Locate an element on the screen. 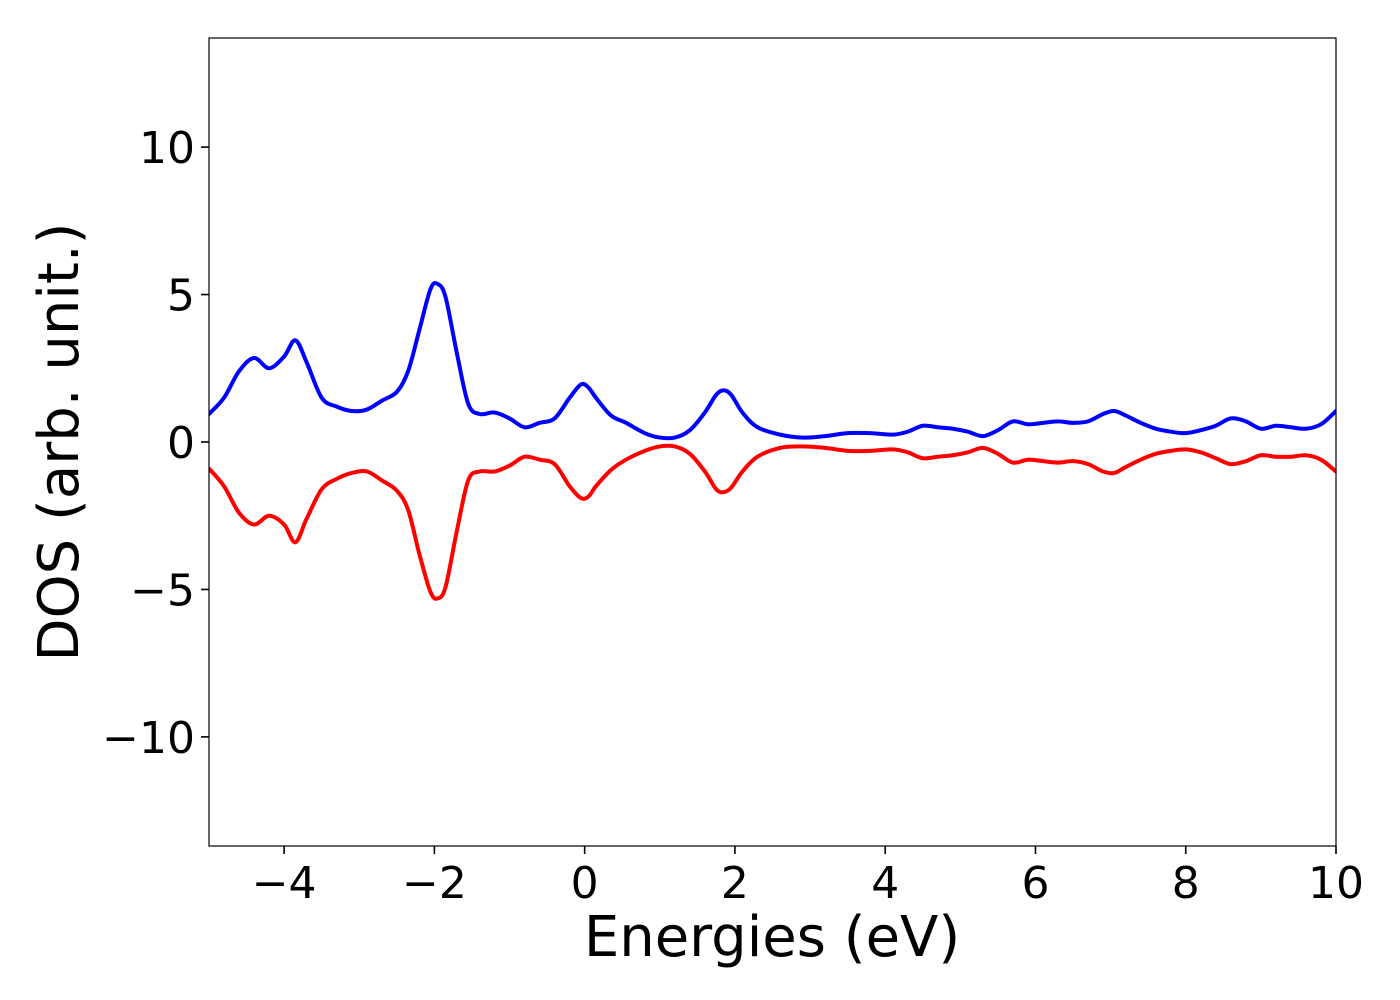 Image resolution: width=1400 pixels, height=1000 pixels. x-axis-label: Energies (eV) is located at coordinates (772, 937).